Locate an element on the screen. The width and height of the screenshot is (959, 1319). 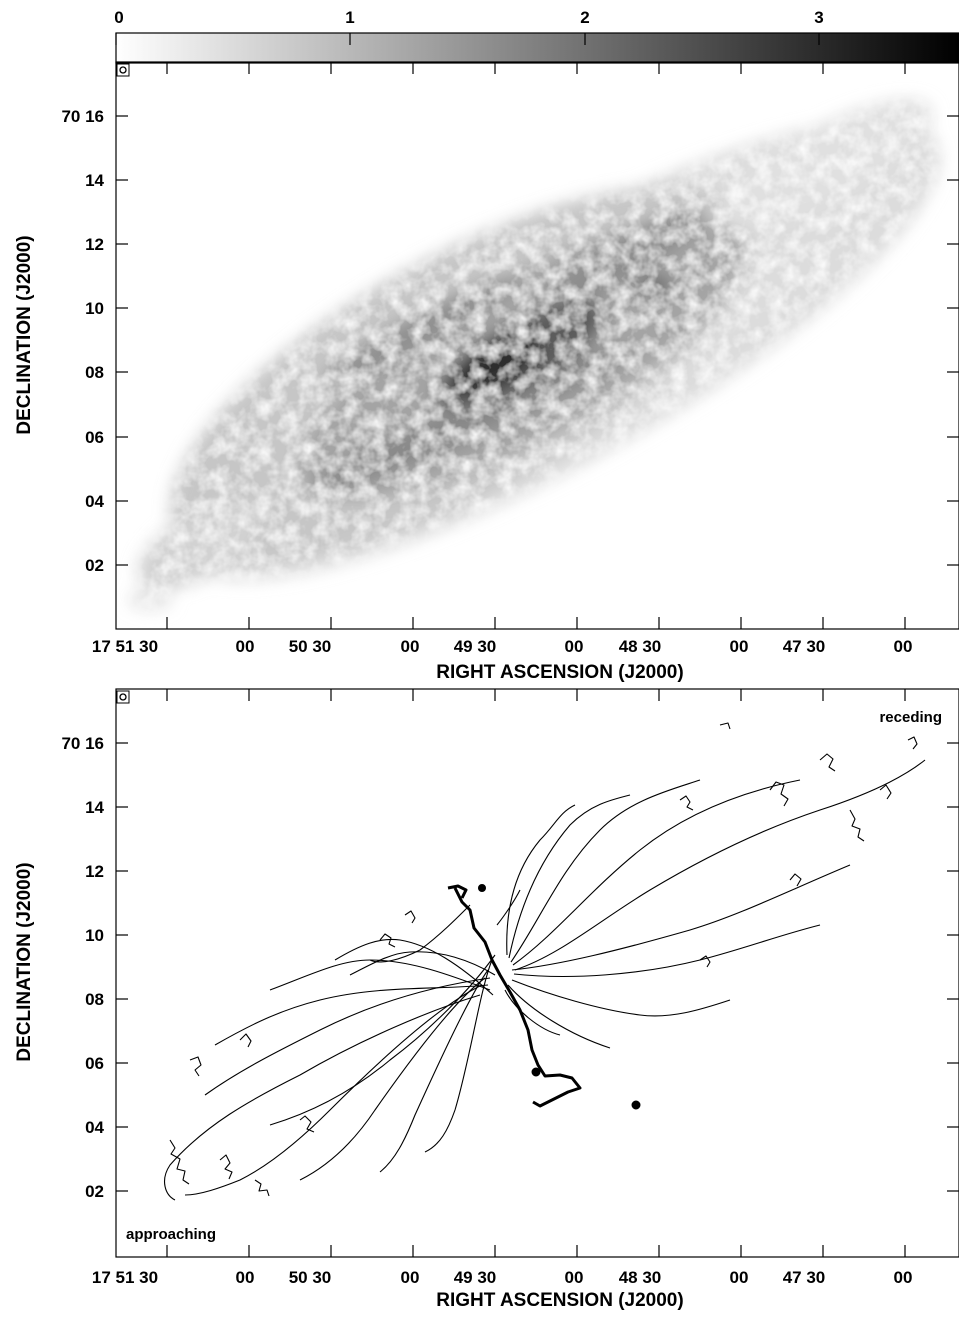
colorbar-label-0: 0 is located at coordinates (118, 17).